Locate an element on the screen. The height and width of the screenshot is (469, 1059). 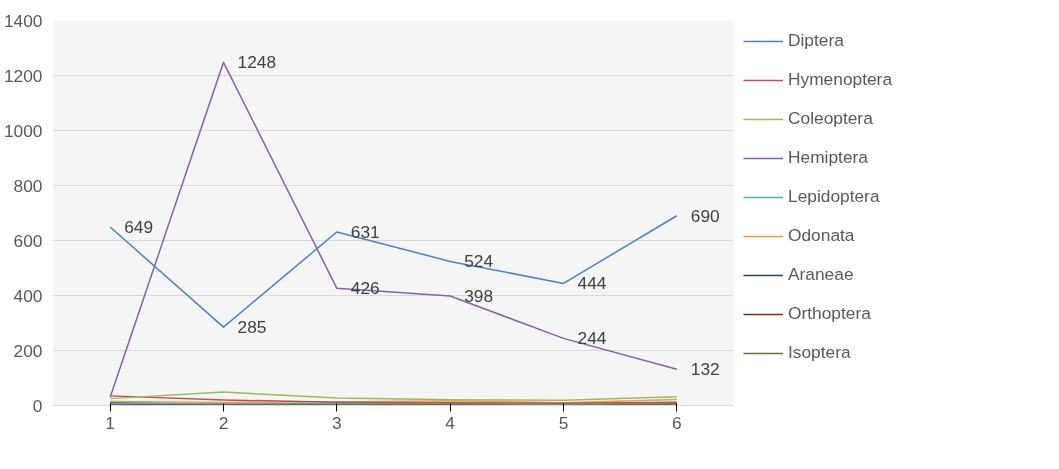
data-label: 398 is located at coordinates (479, 296).